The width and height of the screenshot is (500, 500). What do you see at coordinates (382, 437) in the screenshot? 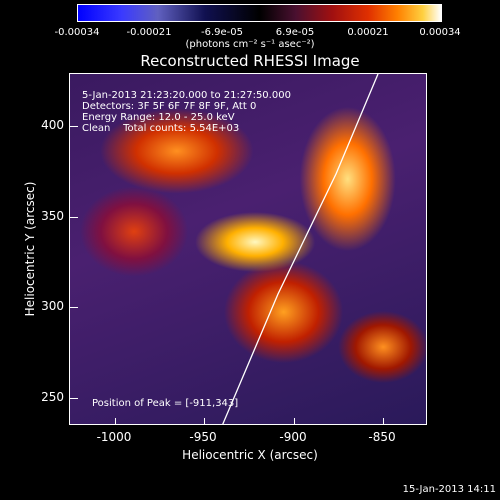
I see `x-tick: -850` at bounding box center [382, 437].